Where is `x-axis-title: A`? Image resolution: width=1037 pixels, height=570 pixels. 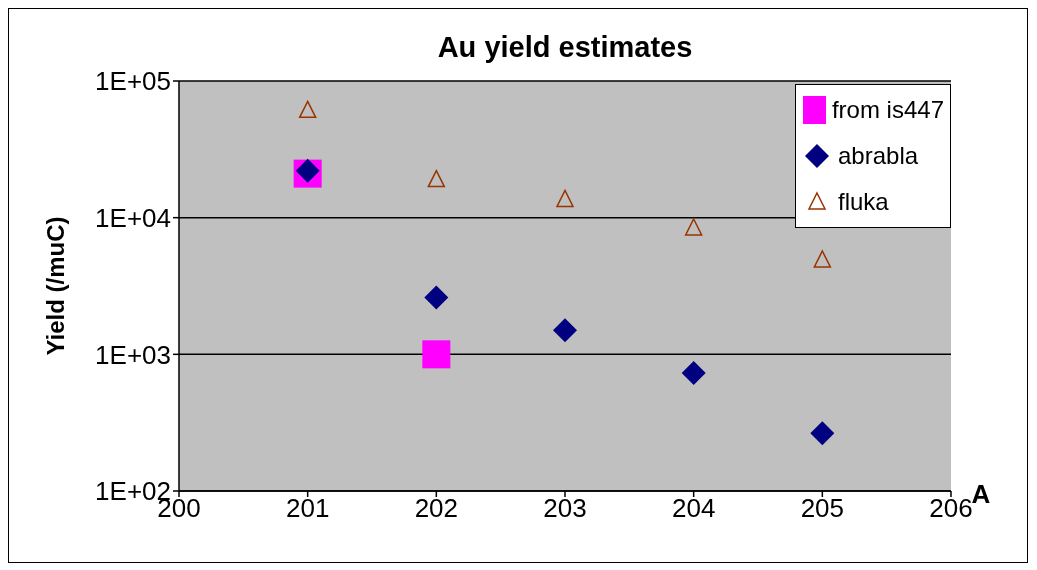 x-axis-title: A is located at coordinates (981, 494).